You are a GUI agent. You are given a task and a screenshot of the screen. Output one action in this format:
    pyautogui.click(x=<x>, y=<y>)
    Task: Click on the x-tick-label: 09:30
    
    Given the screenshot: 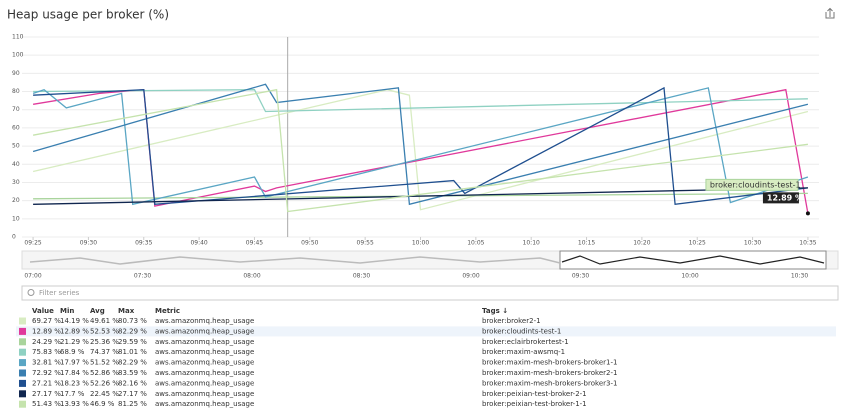 What is the action you would take?
    pyautogui.click(x=88, y=243)
    